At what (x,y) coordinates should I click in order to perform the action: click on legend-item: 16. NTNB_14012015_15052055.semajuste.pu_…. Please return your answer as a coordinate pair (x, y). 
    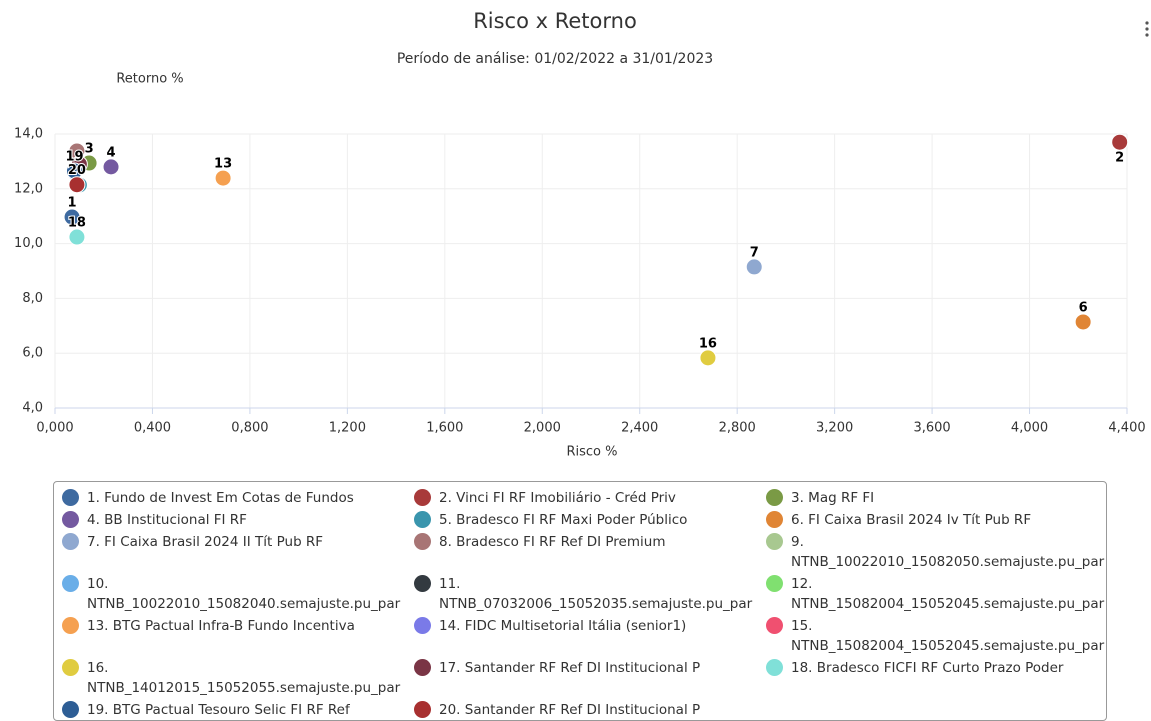
    Looking at the image, I should click on (238, 678).